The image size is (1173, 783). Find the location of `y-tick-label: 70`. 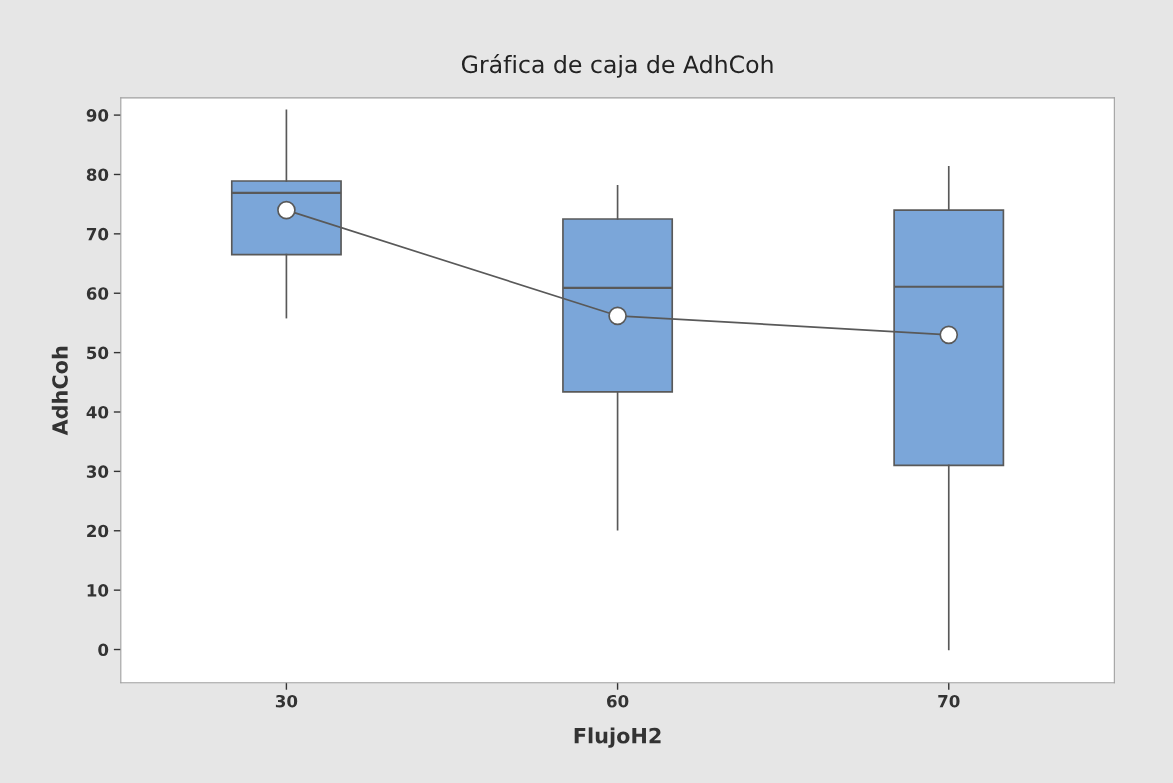

y-tick-label: 70 is located at coordinates (97, 234).